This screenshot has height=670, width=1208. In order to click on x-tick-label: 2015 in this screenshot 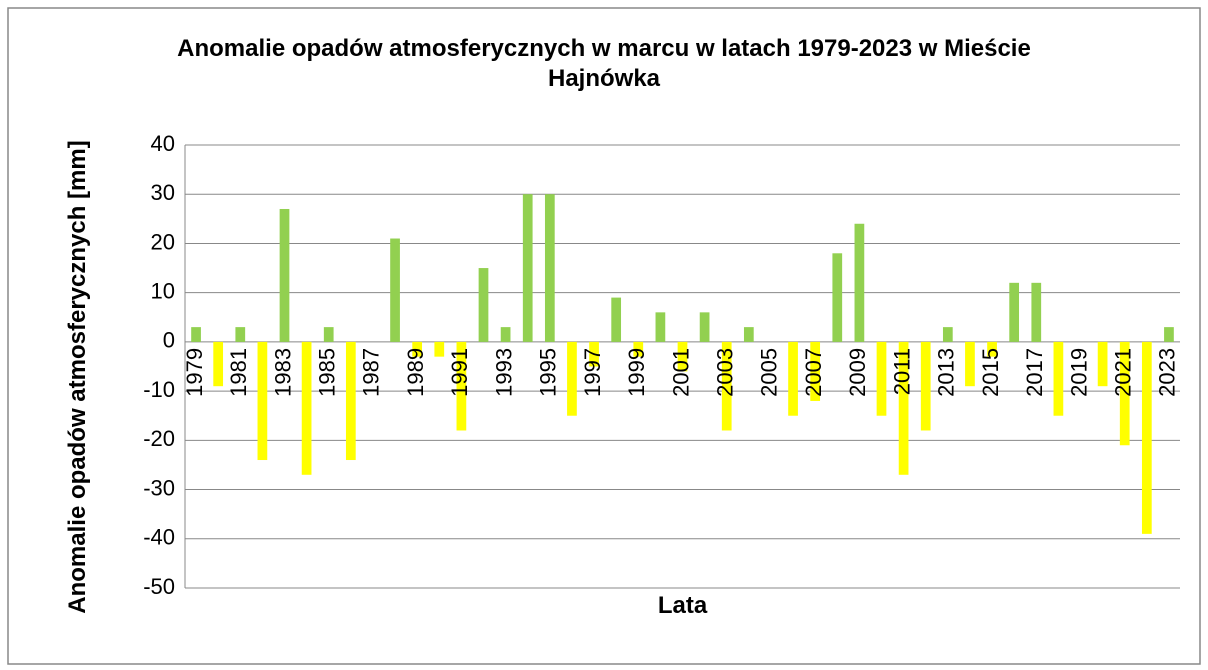, I will do `click(990, 372)`.